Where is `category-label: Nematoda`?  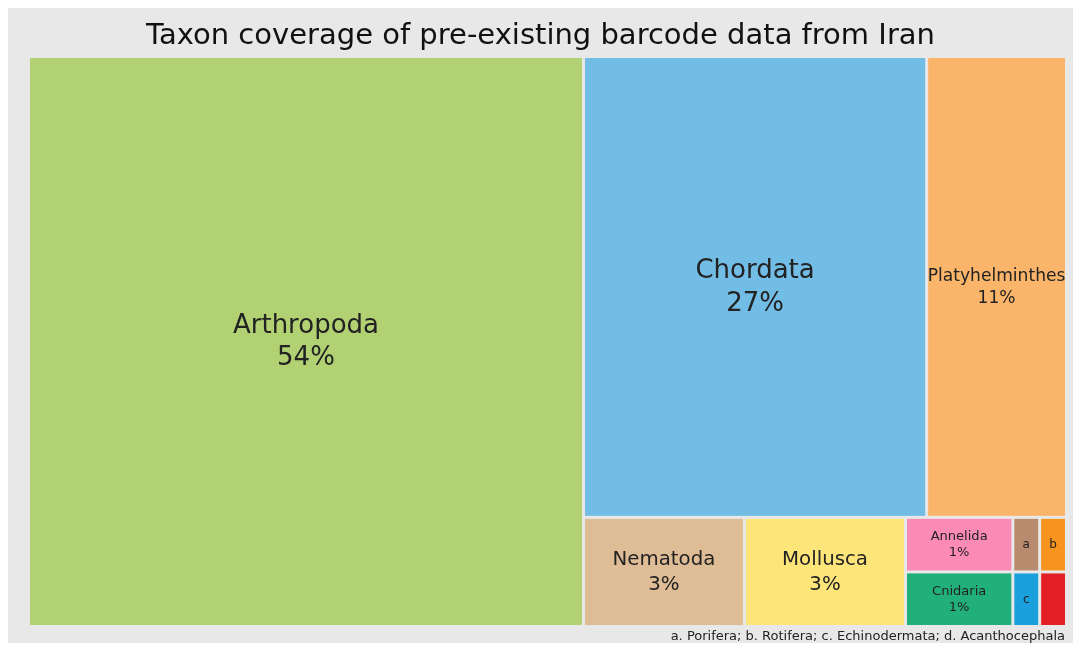 category-label: Nematoda is located at coordinates (664, 559).